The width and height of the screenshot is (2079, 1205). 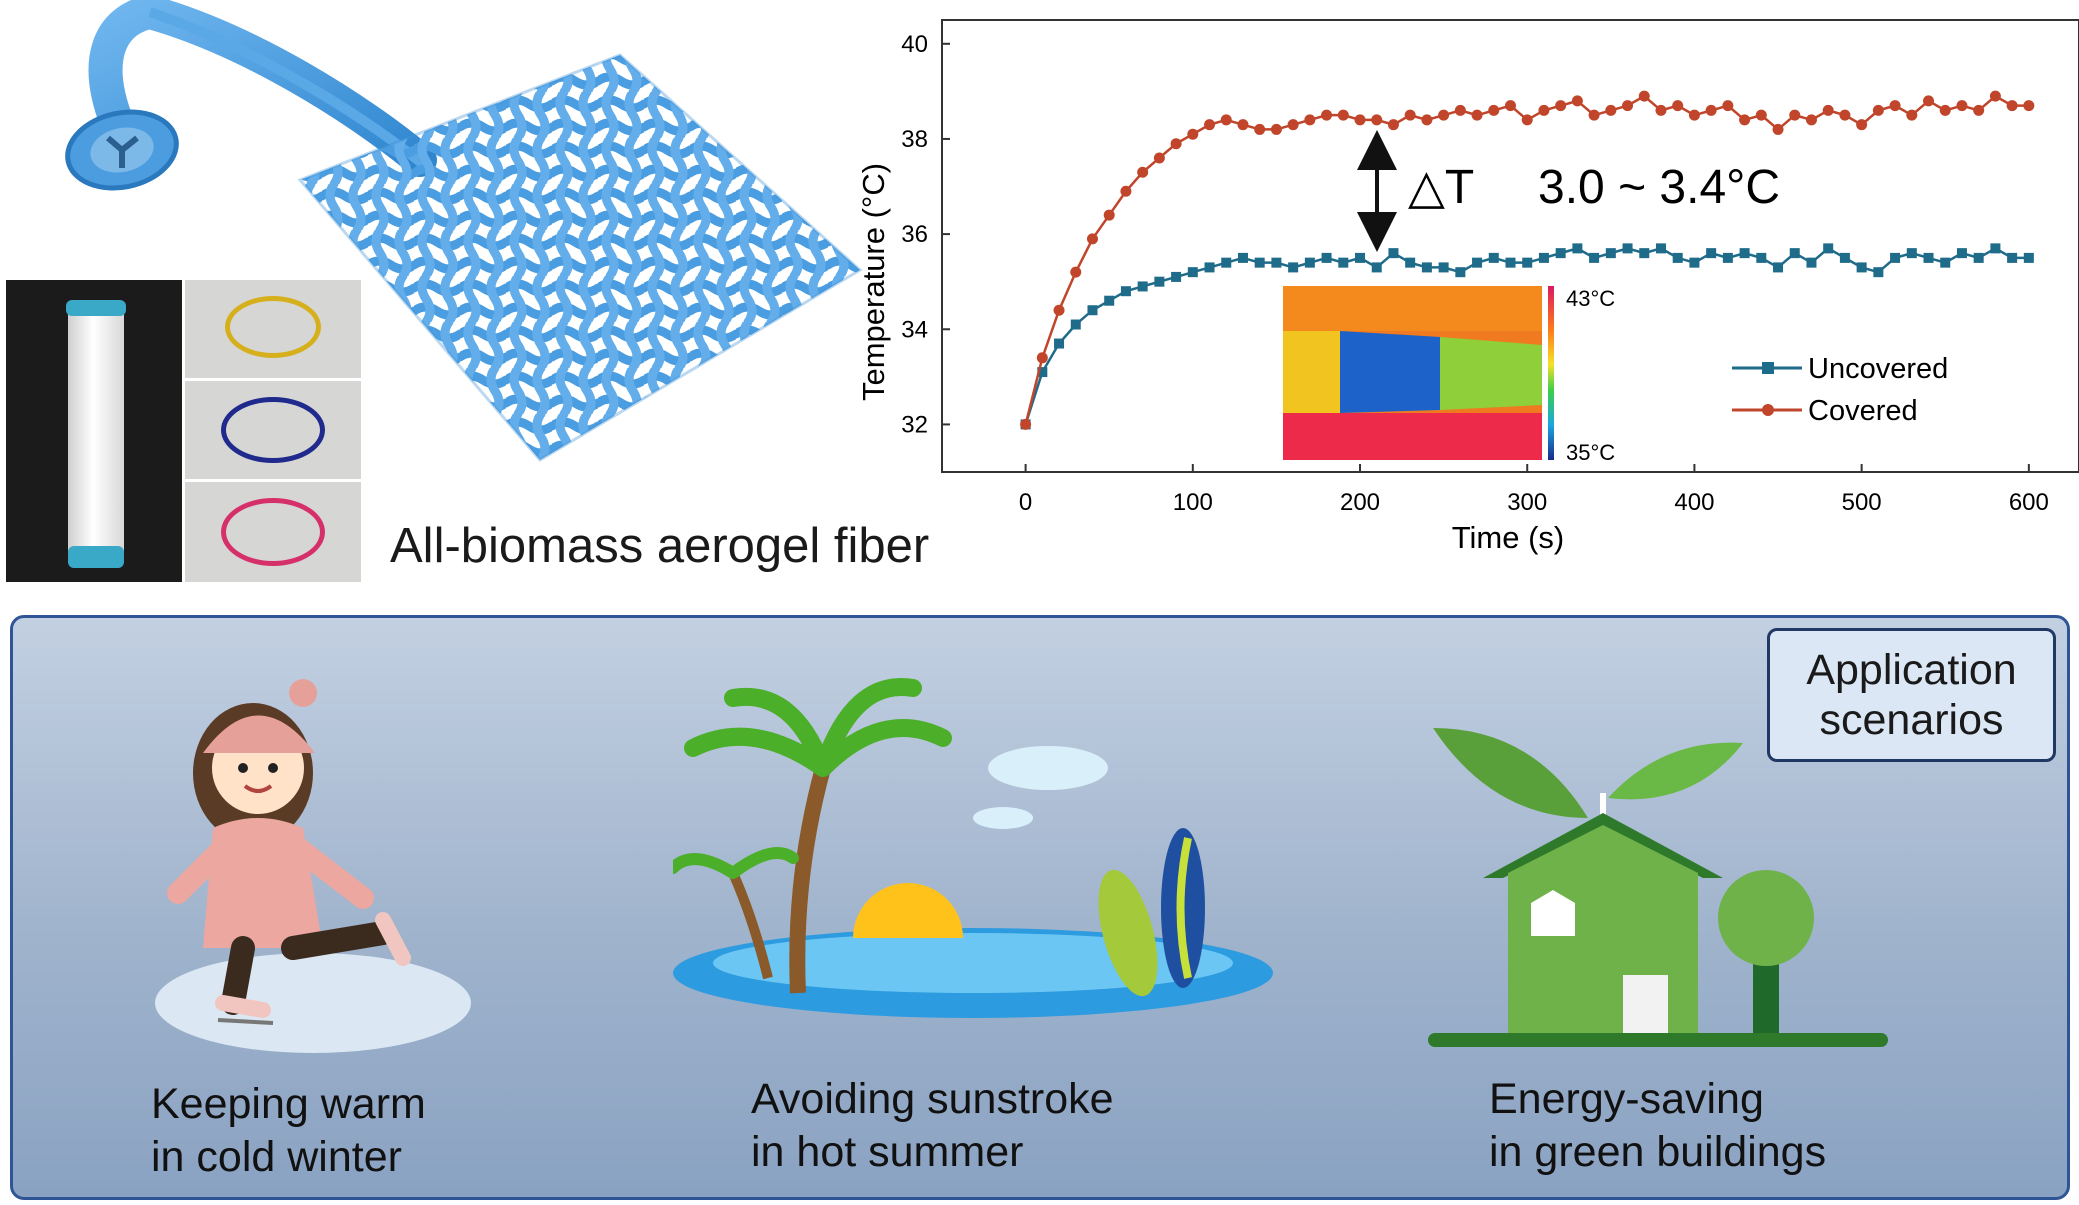 I want to click on woven-mesh, so click(x=580, y=257).